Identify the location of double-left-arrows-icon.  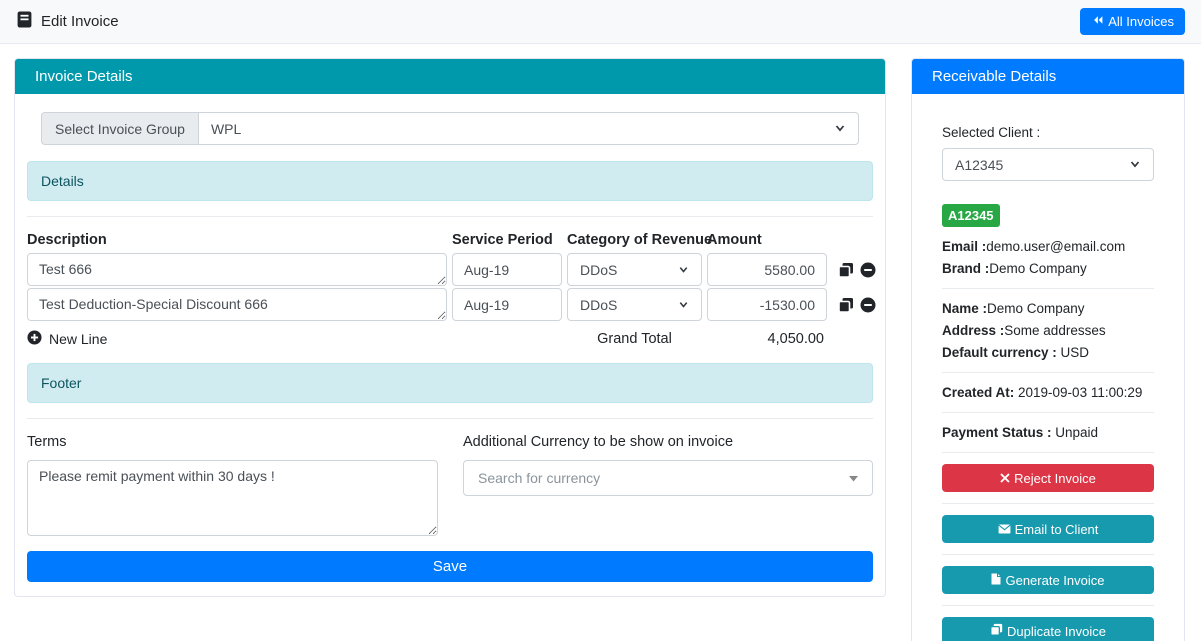
(1097, 21).